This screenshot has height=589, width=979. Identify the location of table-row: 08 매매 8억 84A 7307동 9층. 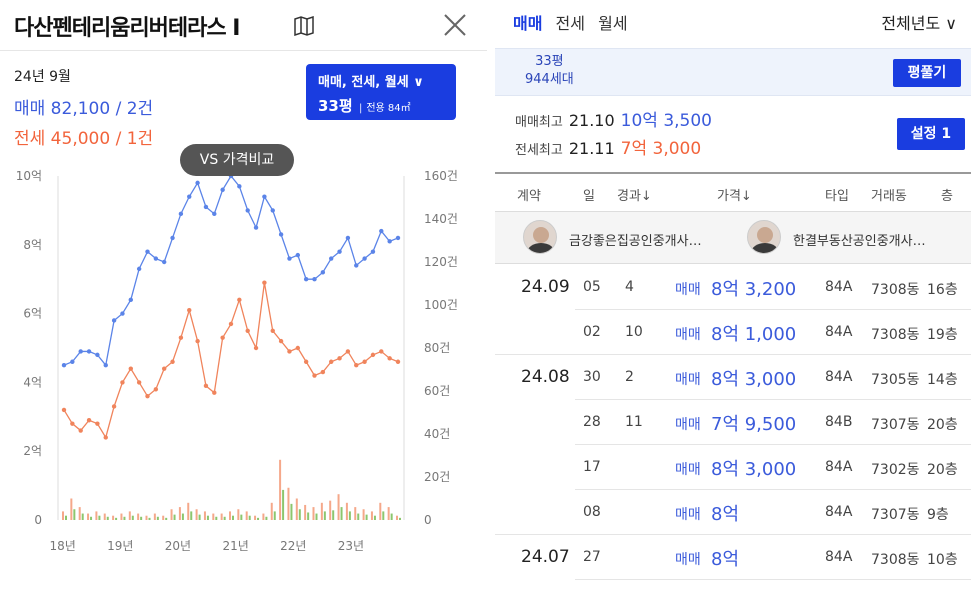
(733, 512).